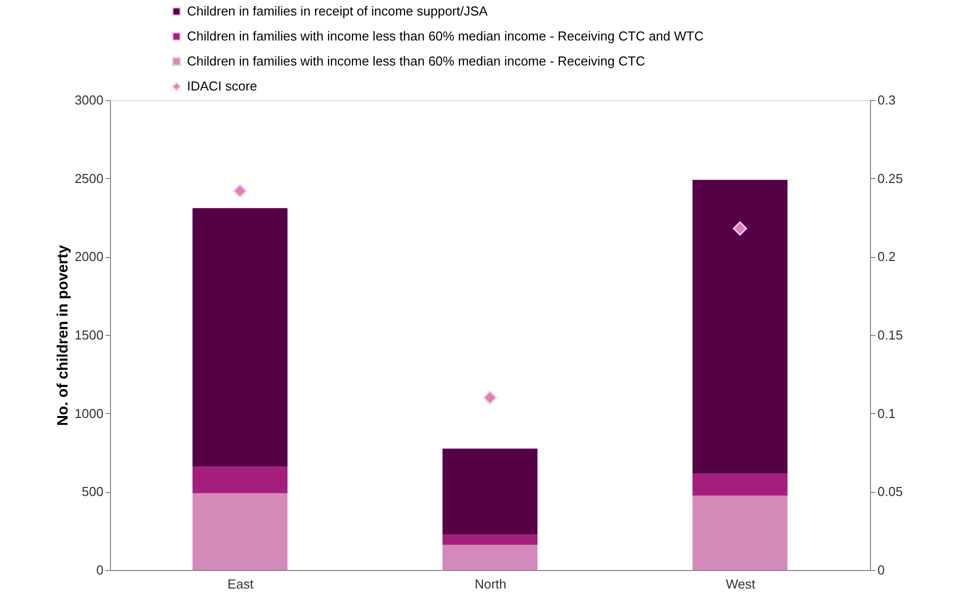  Describe the element at coordinates (89, 256) in the screenshot. I see `y-tick-label: 2000` at that location.